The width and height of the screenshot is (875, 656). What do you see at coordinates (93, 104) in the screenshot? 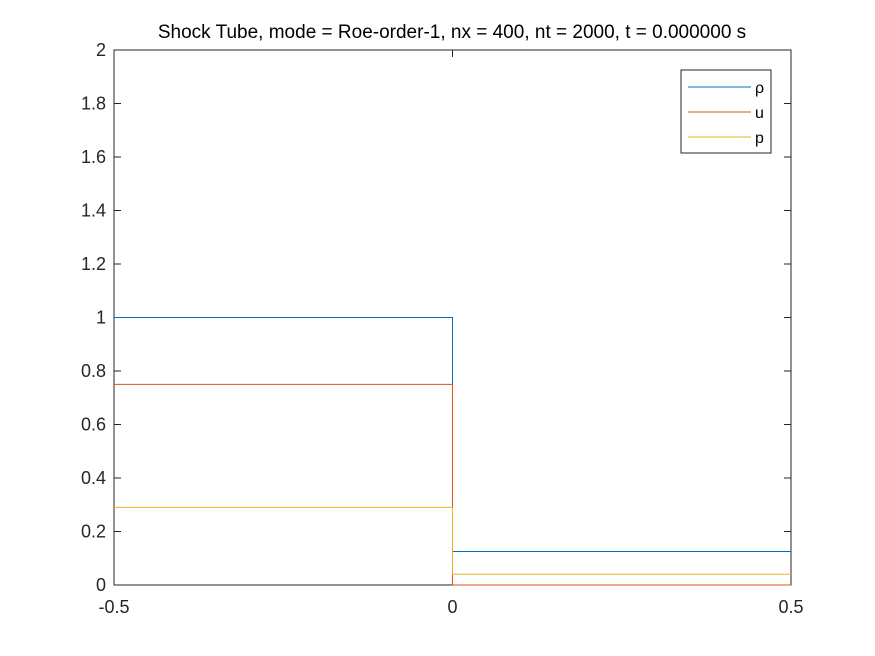
I see `ytick-label: 1.8` at bounding box center [93, 104].